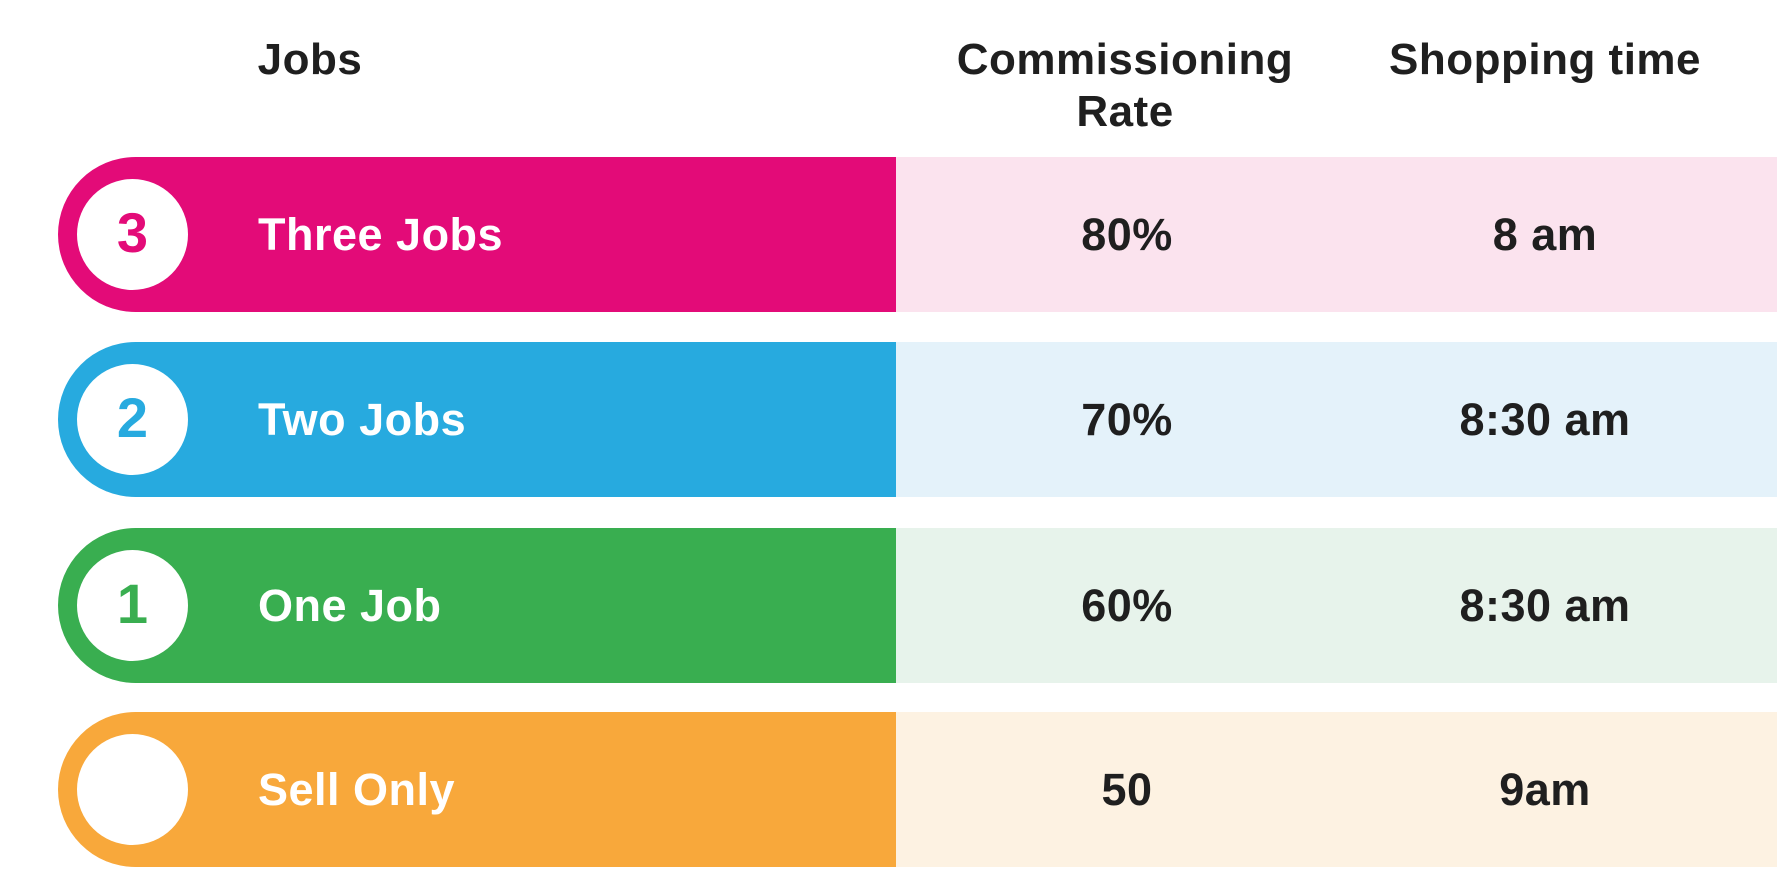  I want to click on row-number: 3, so click(132, 232).